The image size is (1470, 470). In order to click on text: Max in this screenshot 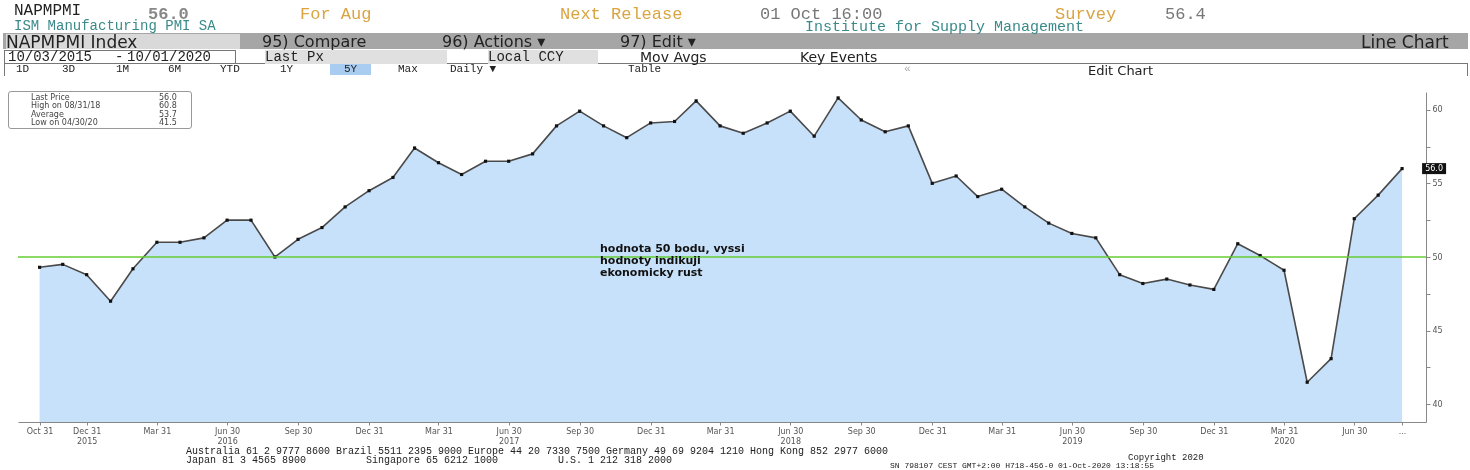, I will do `click(408, 69)`.